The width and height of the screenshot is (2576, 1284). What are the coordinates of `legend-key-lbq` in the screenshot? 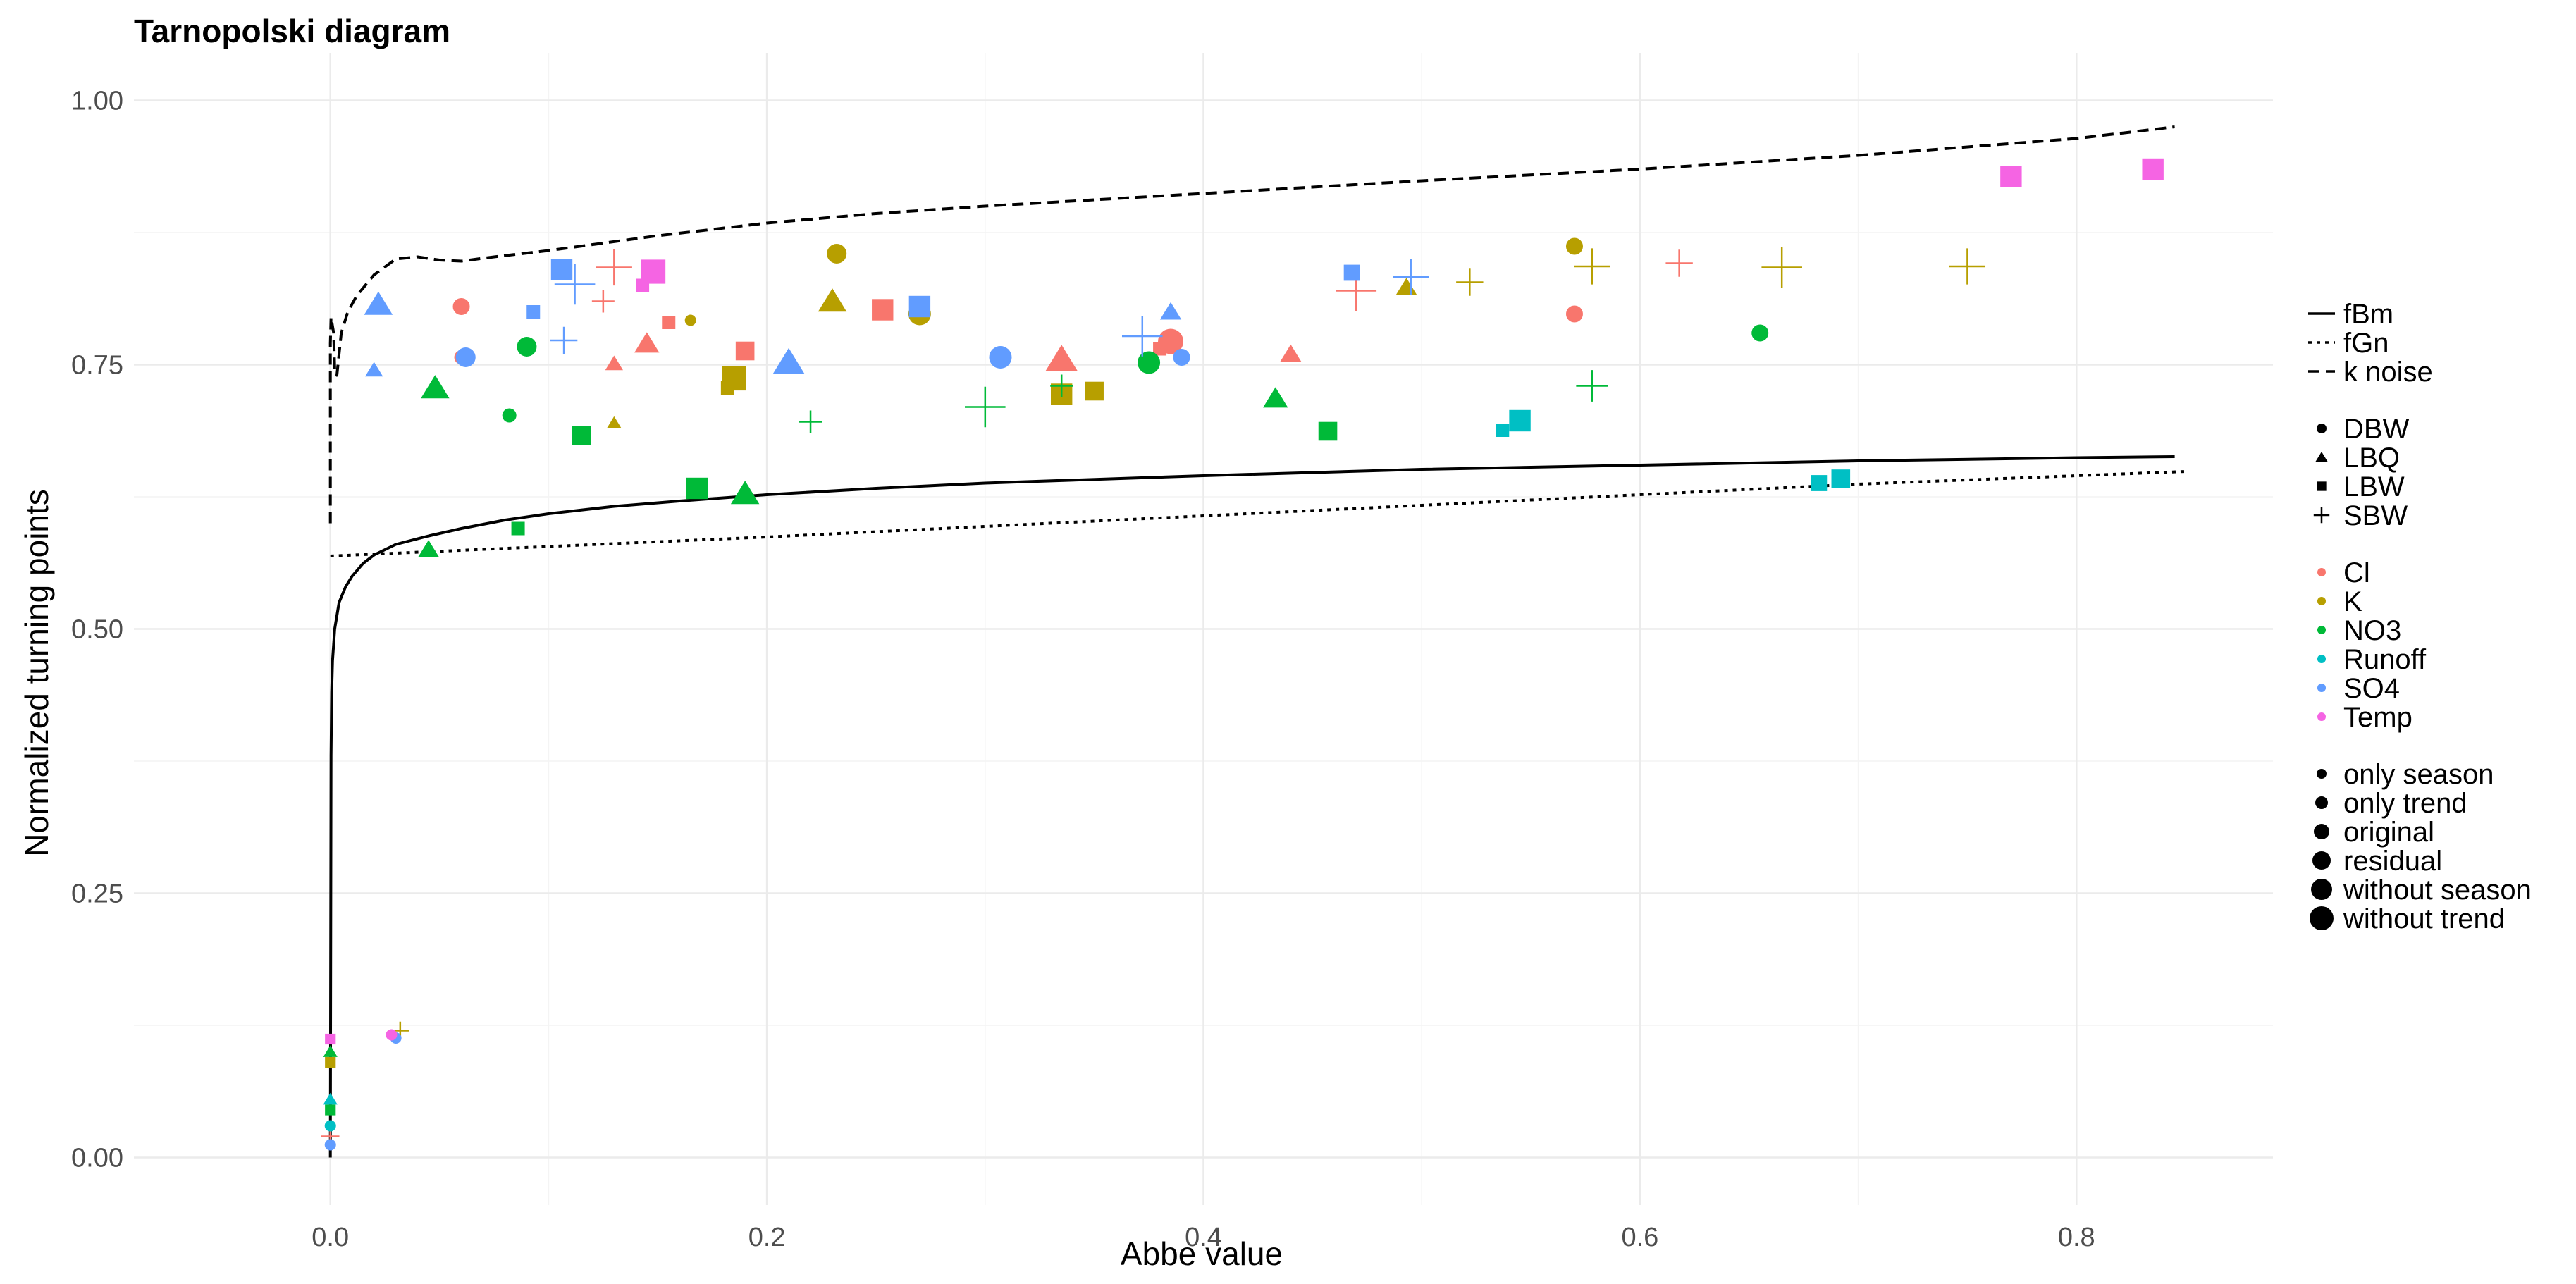 It's located at (2321, 456).